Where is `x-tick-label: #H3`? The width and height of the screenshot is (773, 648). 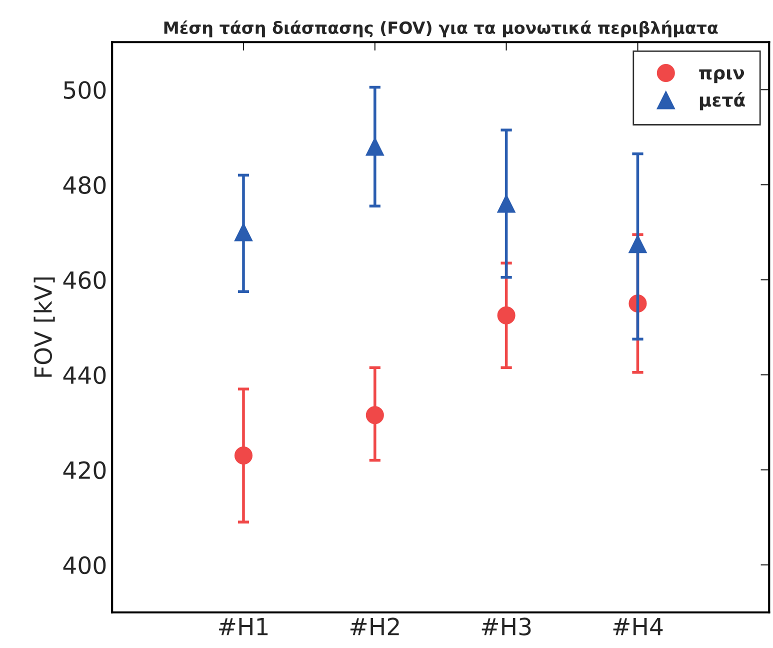 x-tick-label: #H3 is located at coordinates (506, 627).